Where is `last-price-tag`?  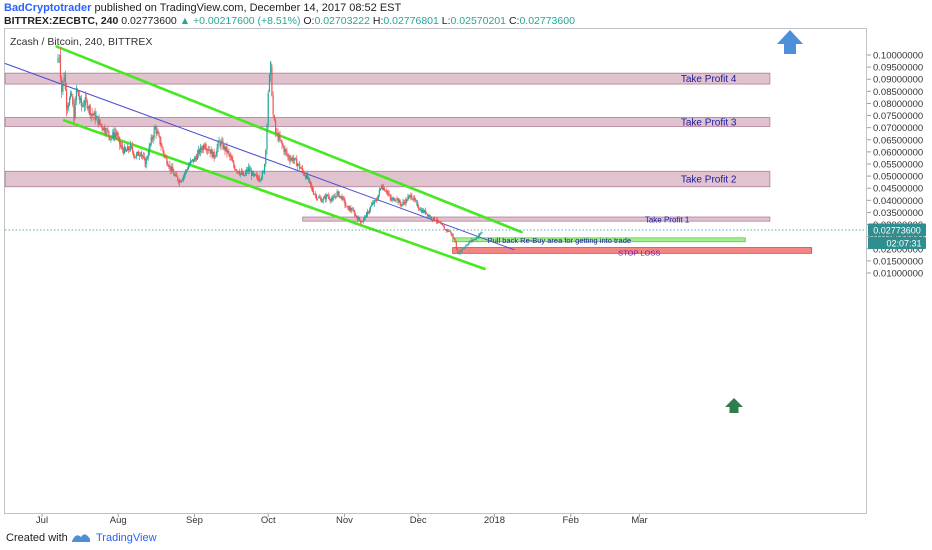
last-price-tag is located at coordinates (897, 230).